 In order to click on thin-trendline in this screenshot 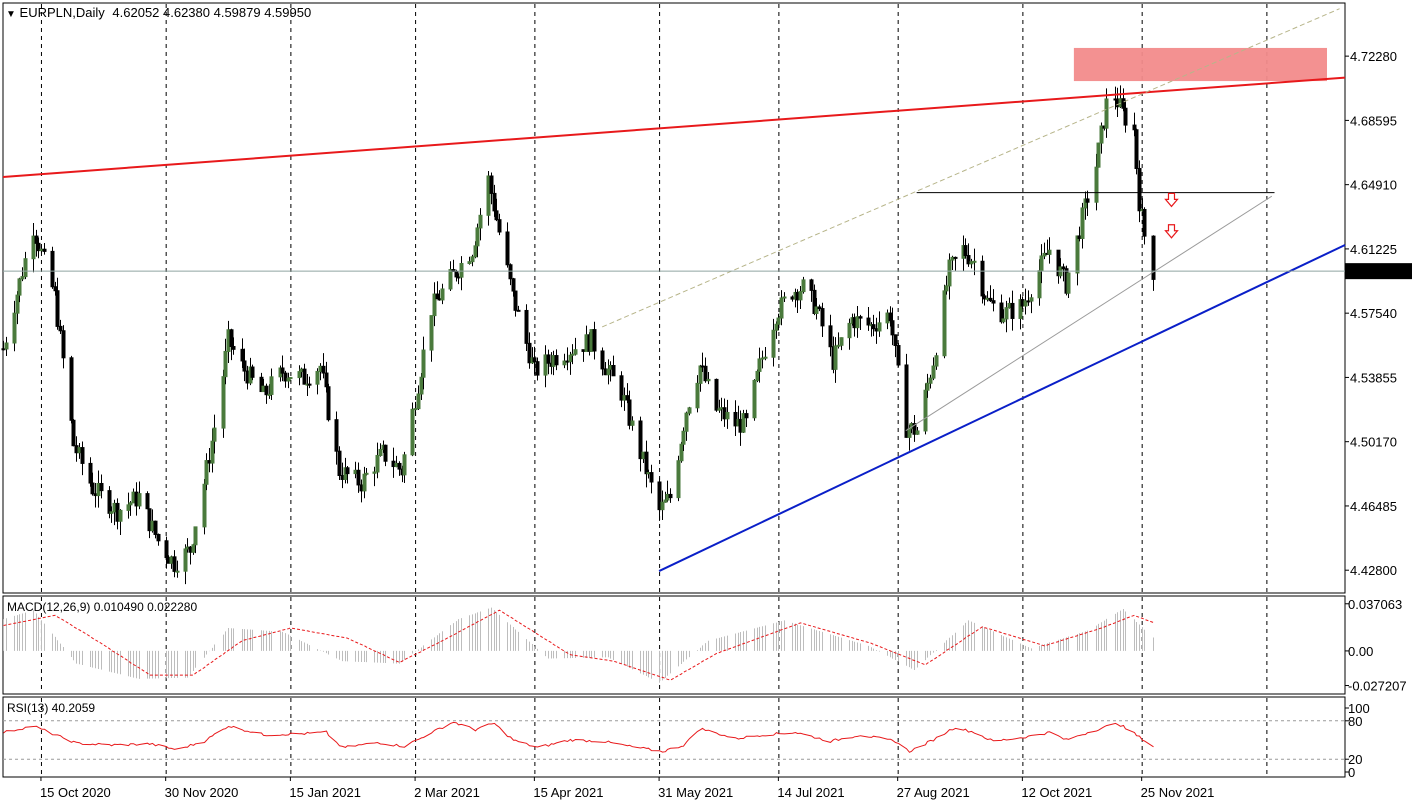, I will do `click(1089, 313)`.